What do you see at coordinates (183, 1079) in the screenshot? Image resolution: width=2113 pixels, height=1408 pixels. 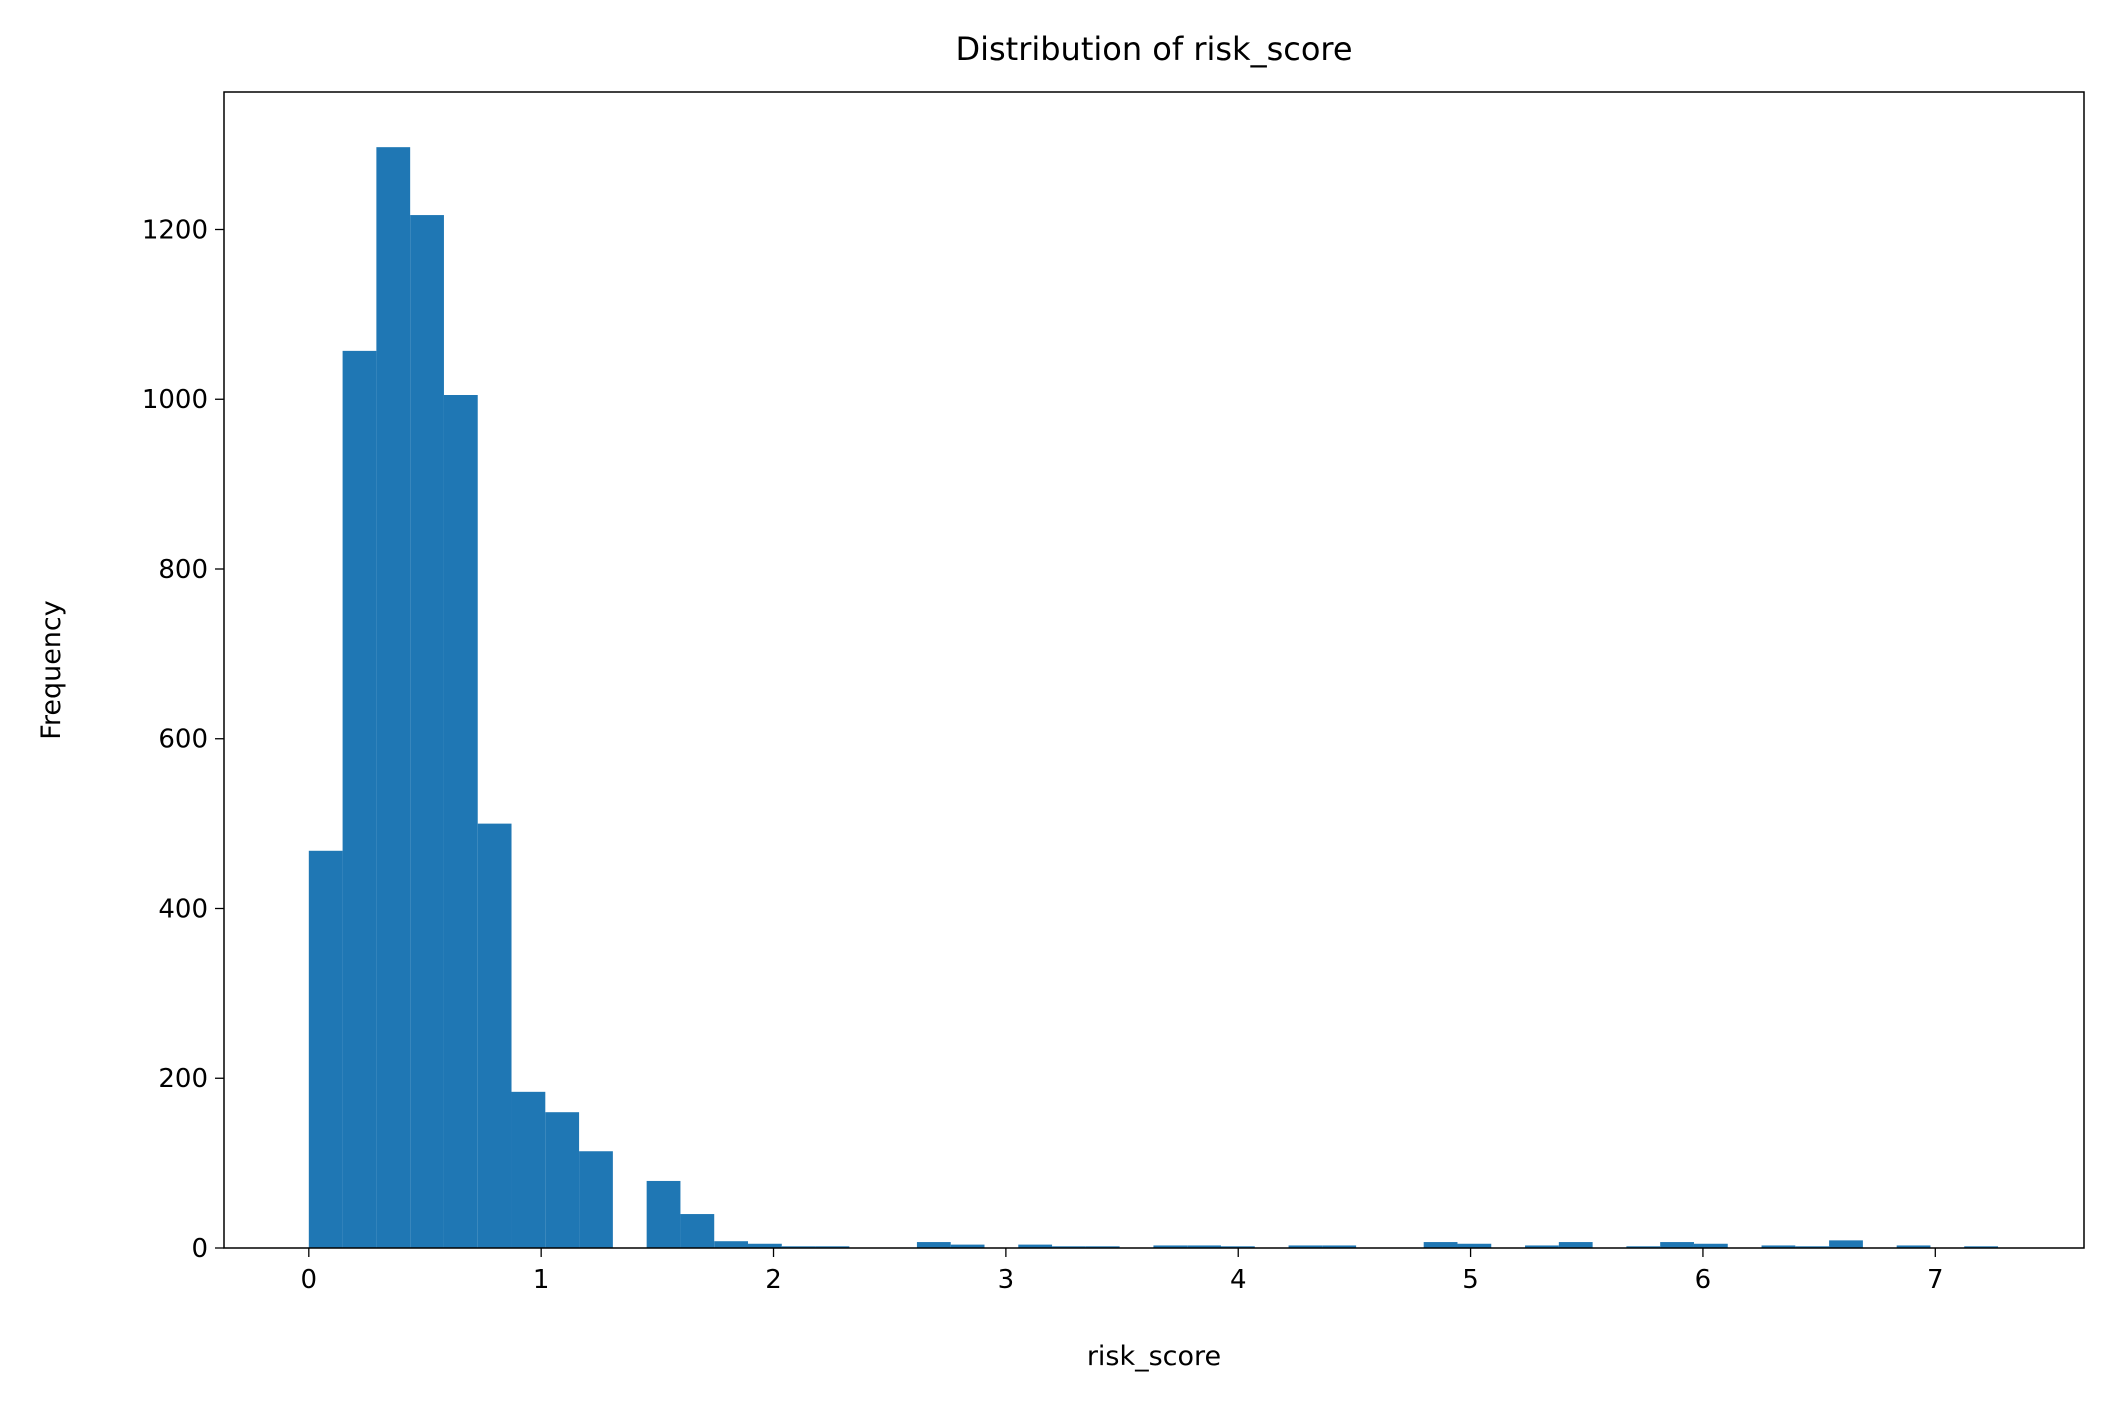 I see `y-tick-label: 200` at bounding box center [183, 1079].